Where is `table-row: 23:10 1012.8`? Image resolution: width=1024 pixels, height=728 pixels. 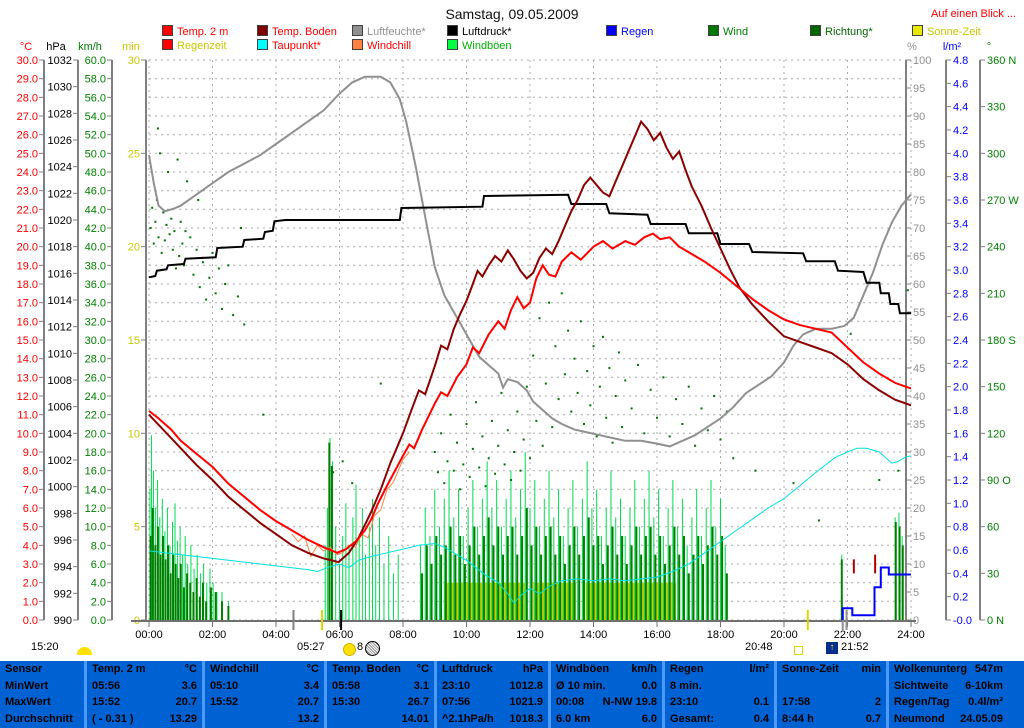 table-row: 23:10 1012.8 is located at coordinates (492, 685).